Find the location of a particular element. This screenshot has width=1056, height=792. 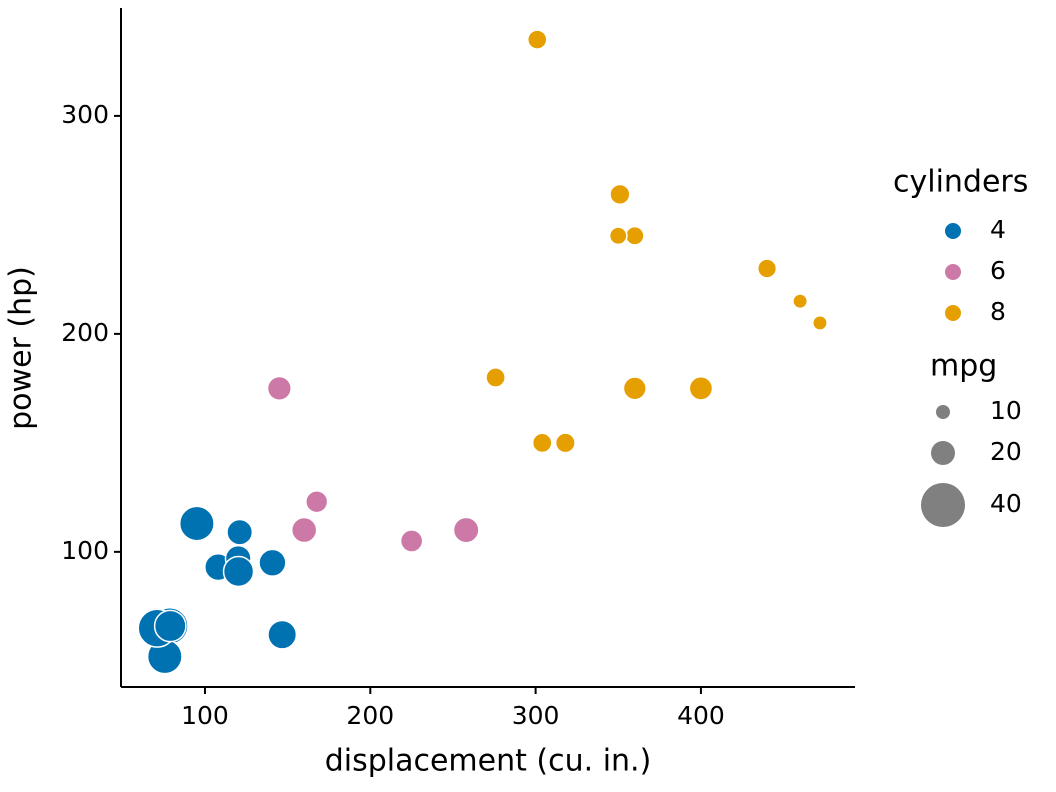

x-tick-label: 400 is located at coordinates (701, 715).